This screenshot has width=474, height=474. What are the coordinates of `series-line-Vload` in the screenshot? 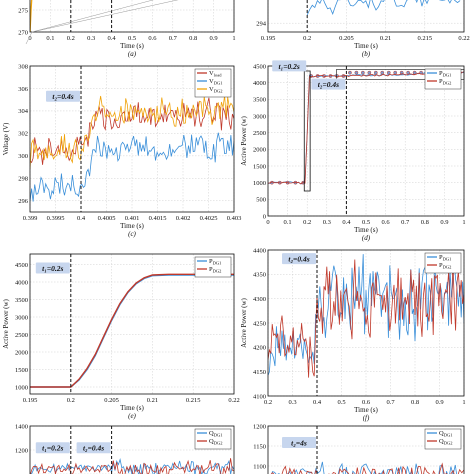 It's located at (132, 131).